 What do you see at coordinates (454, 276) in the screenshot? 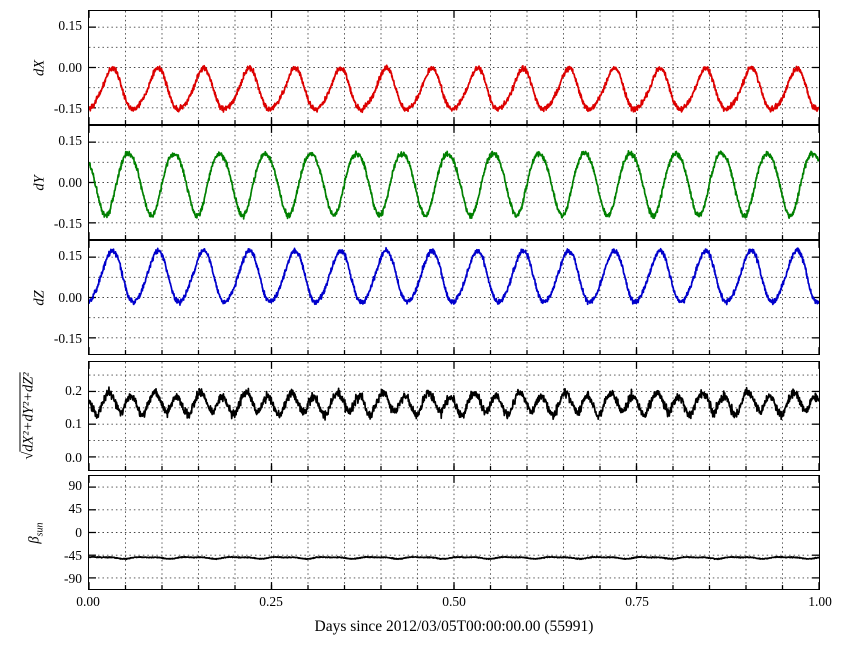
I see `series-line-dZ` at bounding box center [454, 276].